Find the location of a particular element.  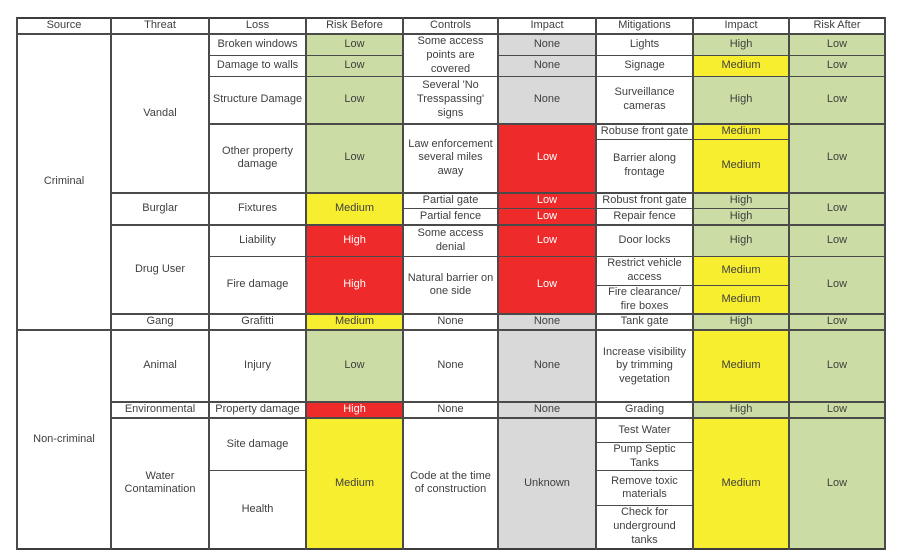

cell-mitigation-test-water: Test Water is located at coordinates (644, 430).